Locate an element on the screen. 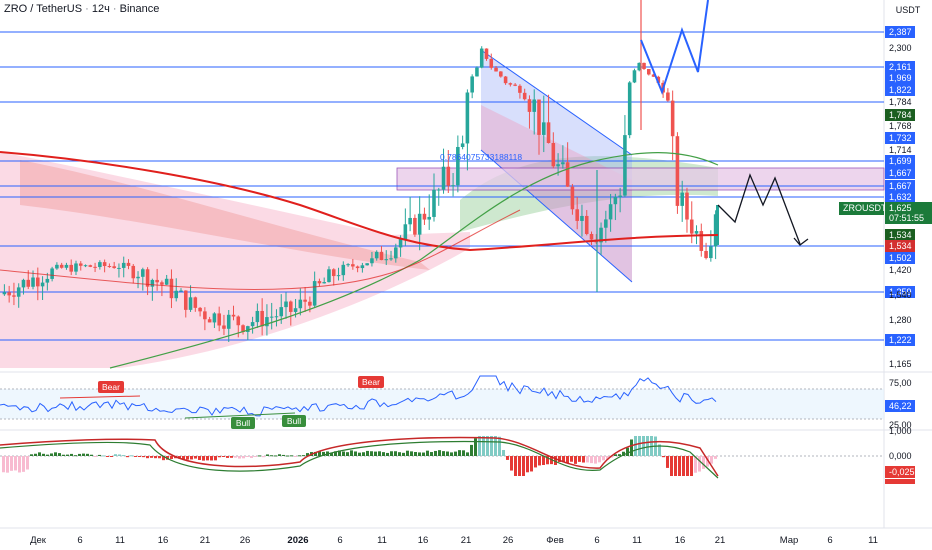 This screenshot has width=932, height=550. macd-tick-label: 0,000 is located at coordinates (900, 456).